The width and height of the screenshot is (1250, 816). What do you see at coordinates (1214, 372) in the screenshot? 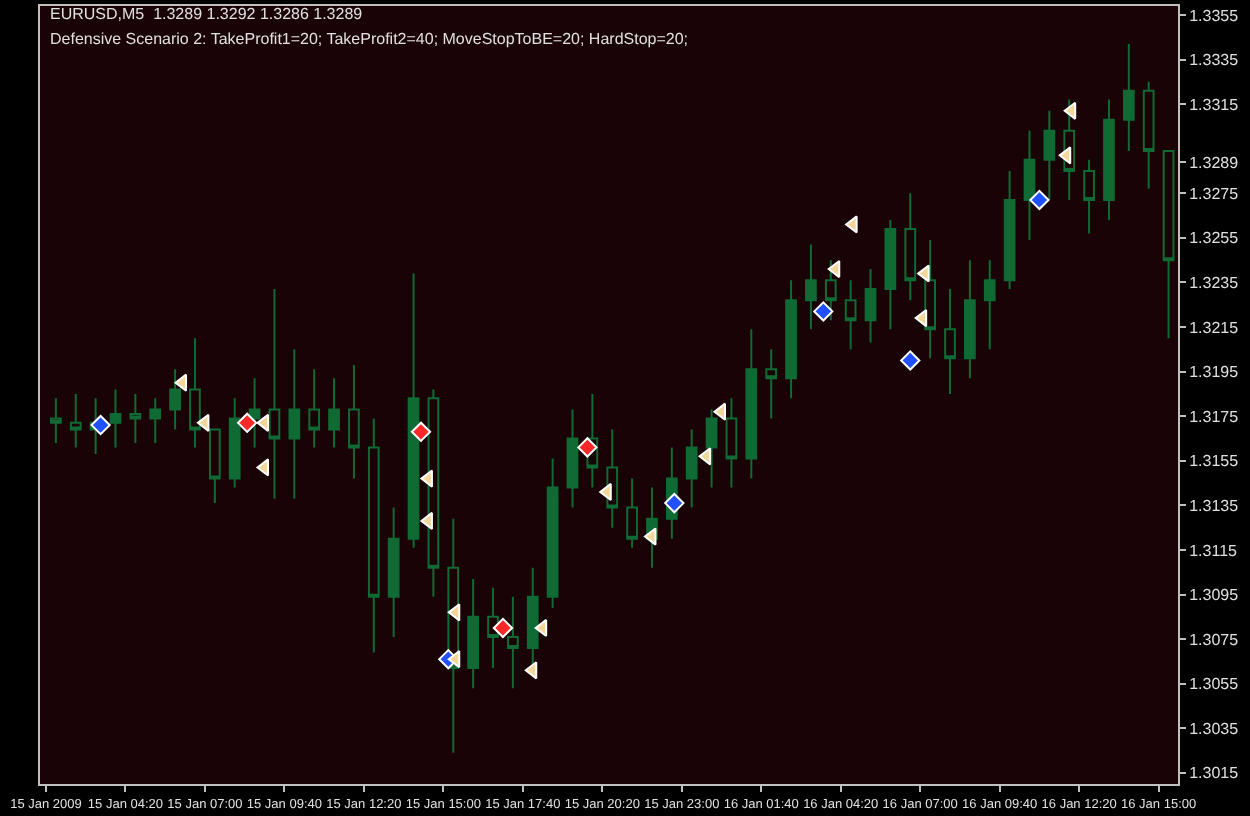
I see `y-tick-label: 1.3195` at bounding box center [1214, 372].